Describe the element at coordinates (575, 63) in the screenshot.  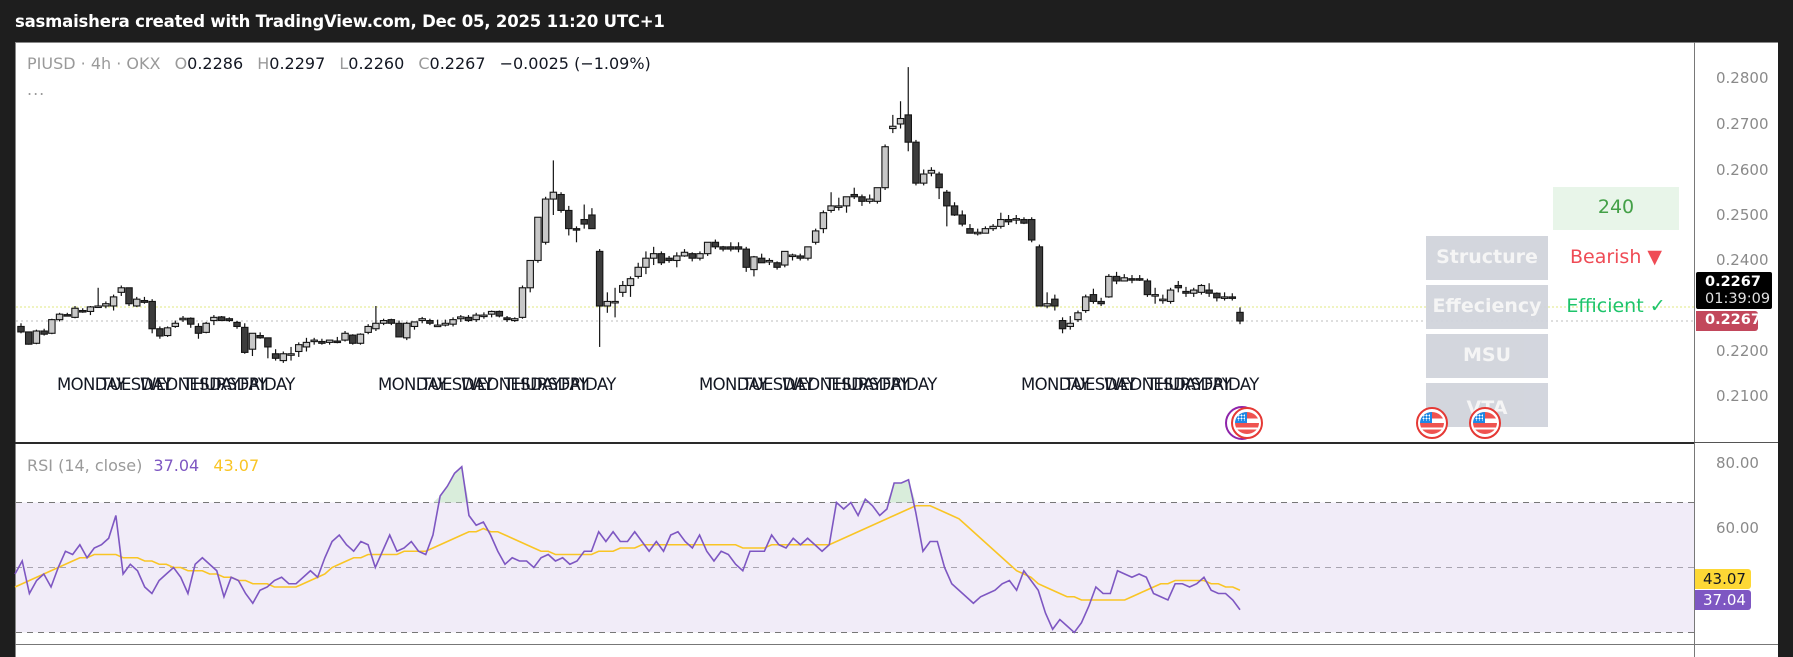
I see `change-value: −0.0025 (−1.09%)` at that location.